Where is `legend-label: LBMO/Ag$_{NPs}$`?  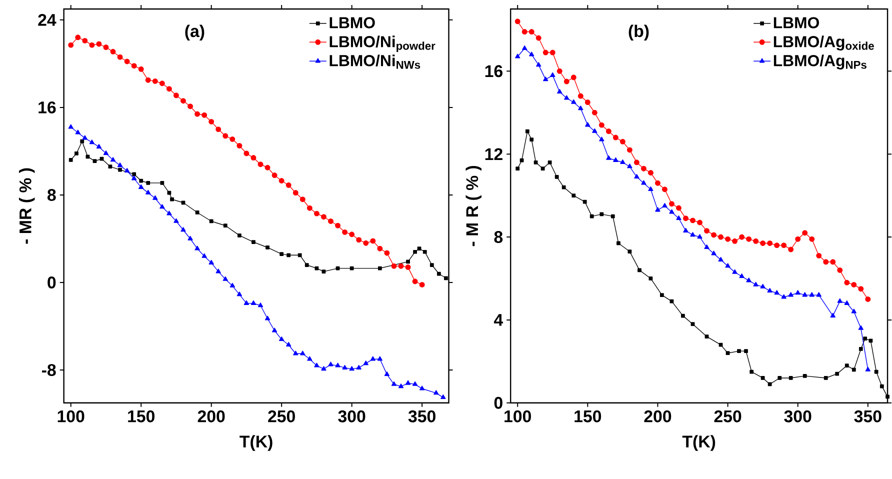
legend-label: LBMO/Ag$_{NPs}$ is located at coordinates (820, 62).